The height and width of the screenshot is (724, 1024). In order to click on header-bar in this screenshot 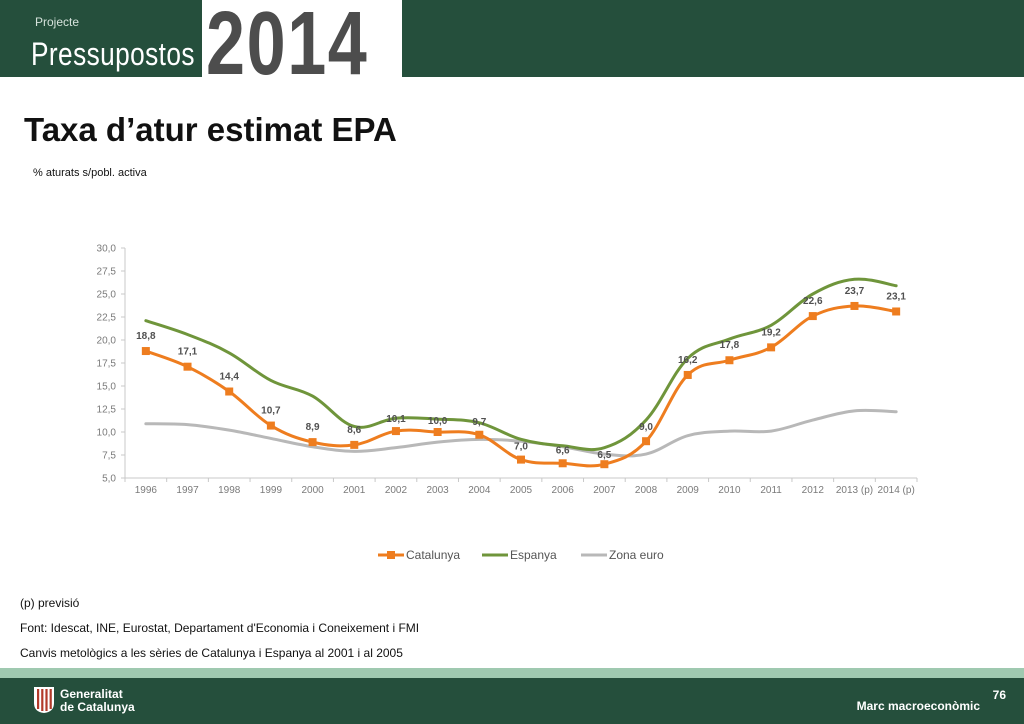, I will do `click(512, 38)`.